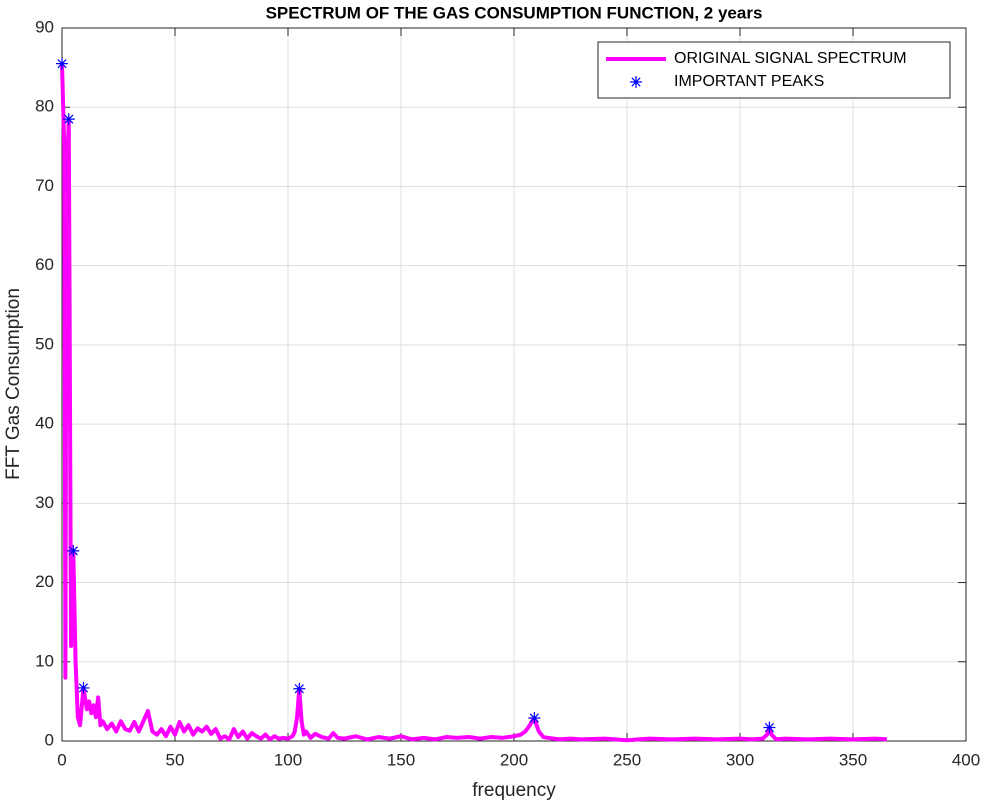 The height and width of the screenshot is (805, 986). Describe the element at coordinates (44, 185) in the screenshot. I see `y-tick-label: 70` at that location.